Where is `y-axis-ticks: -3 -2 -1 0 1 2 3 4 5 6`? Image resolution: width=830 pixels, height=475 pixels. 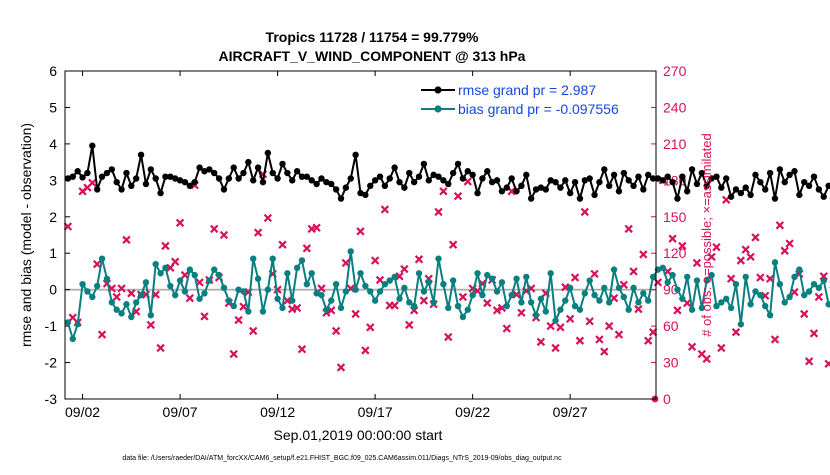
y-axis-ticks: -3 -2 -1 0 1 2 3 4 5 6 is located at coordinates (57, 235).